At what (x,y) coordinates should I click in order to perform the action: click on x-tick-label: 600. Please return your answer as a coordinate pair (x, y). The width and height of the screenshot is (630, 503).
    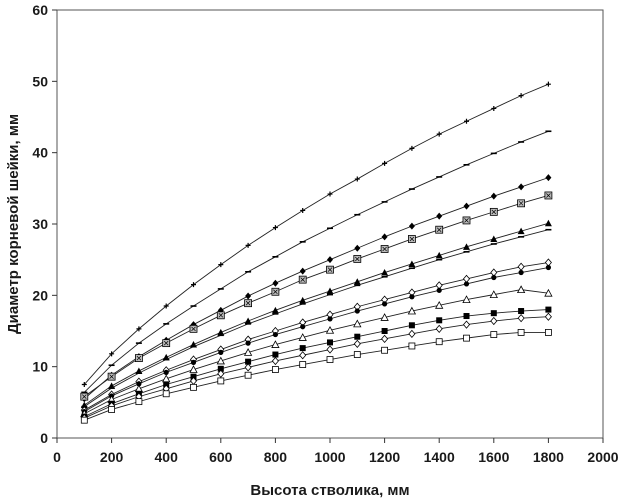
    Looking at the image, I should click on (221, 457).